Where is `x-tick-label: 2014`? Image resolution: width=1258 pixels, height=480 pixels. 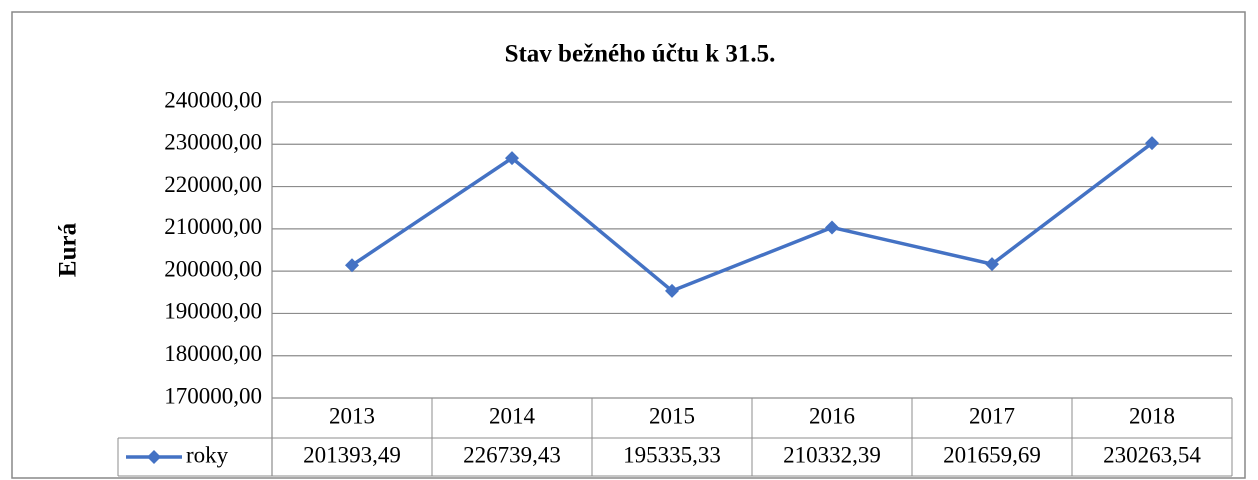 x-tick-label: 2014 is located at coordinates (512, 415).